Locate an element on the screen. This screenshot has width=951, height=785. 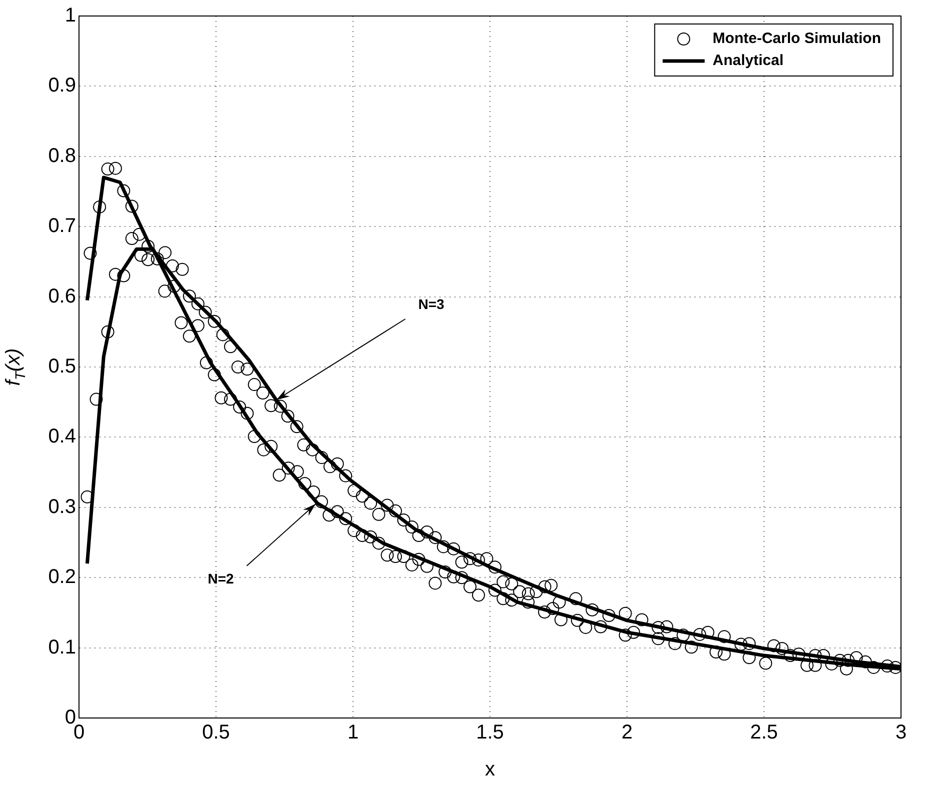
y-tick-label: 0.1 is located at coordinates (62, 647).